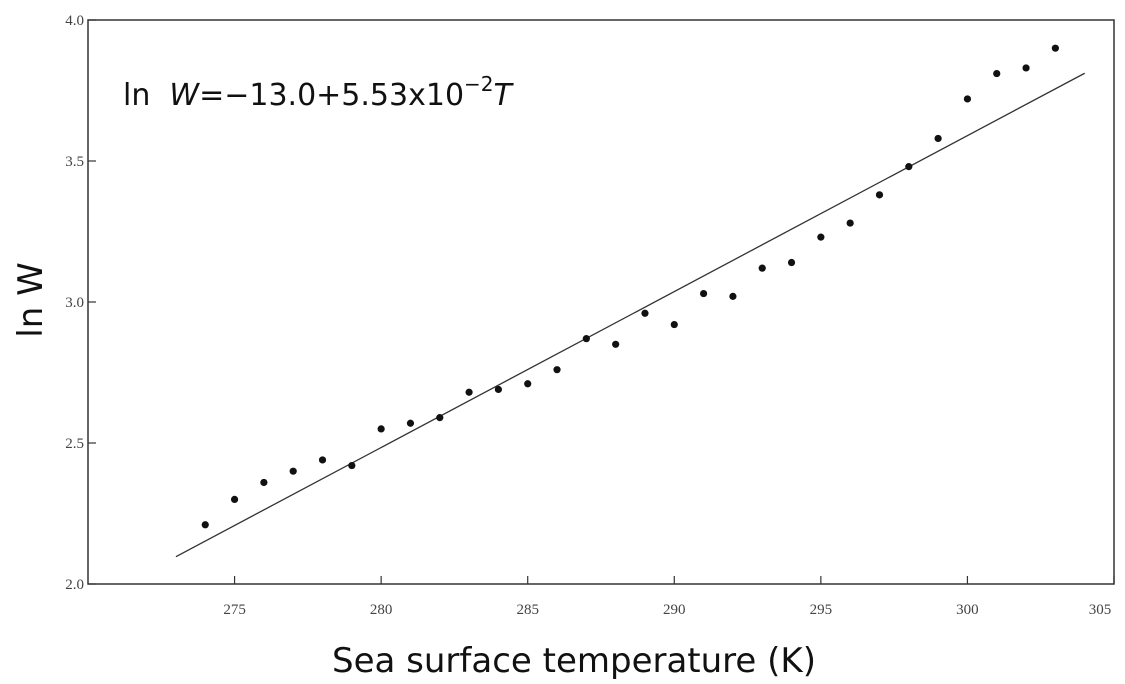 This screenshot has width=1125, height=684. I want to click on y-axis: 2.0 2.5 3.0 3.5 4.0, so click(80, 303).